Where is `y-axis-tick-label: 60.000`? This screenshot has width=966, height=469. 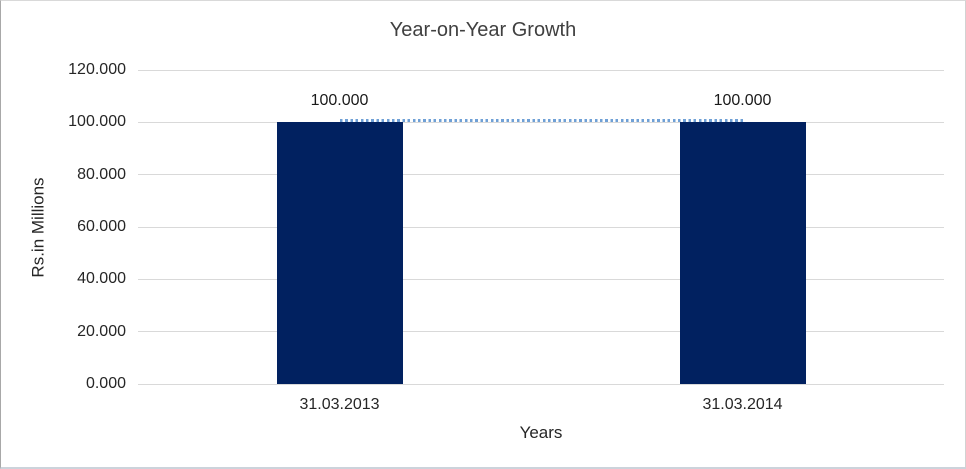
y-axis-tick-label: 60.000 is located at coordinates (101, 226).